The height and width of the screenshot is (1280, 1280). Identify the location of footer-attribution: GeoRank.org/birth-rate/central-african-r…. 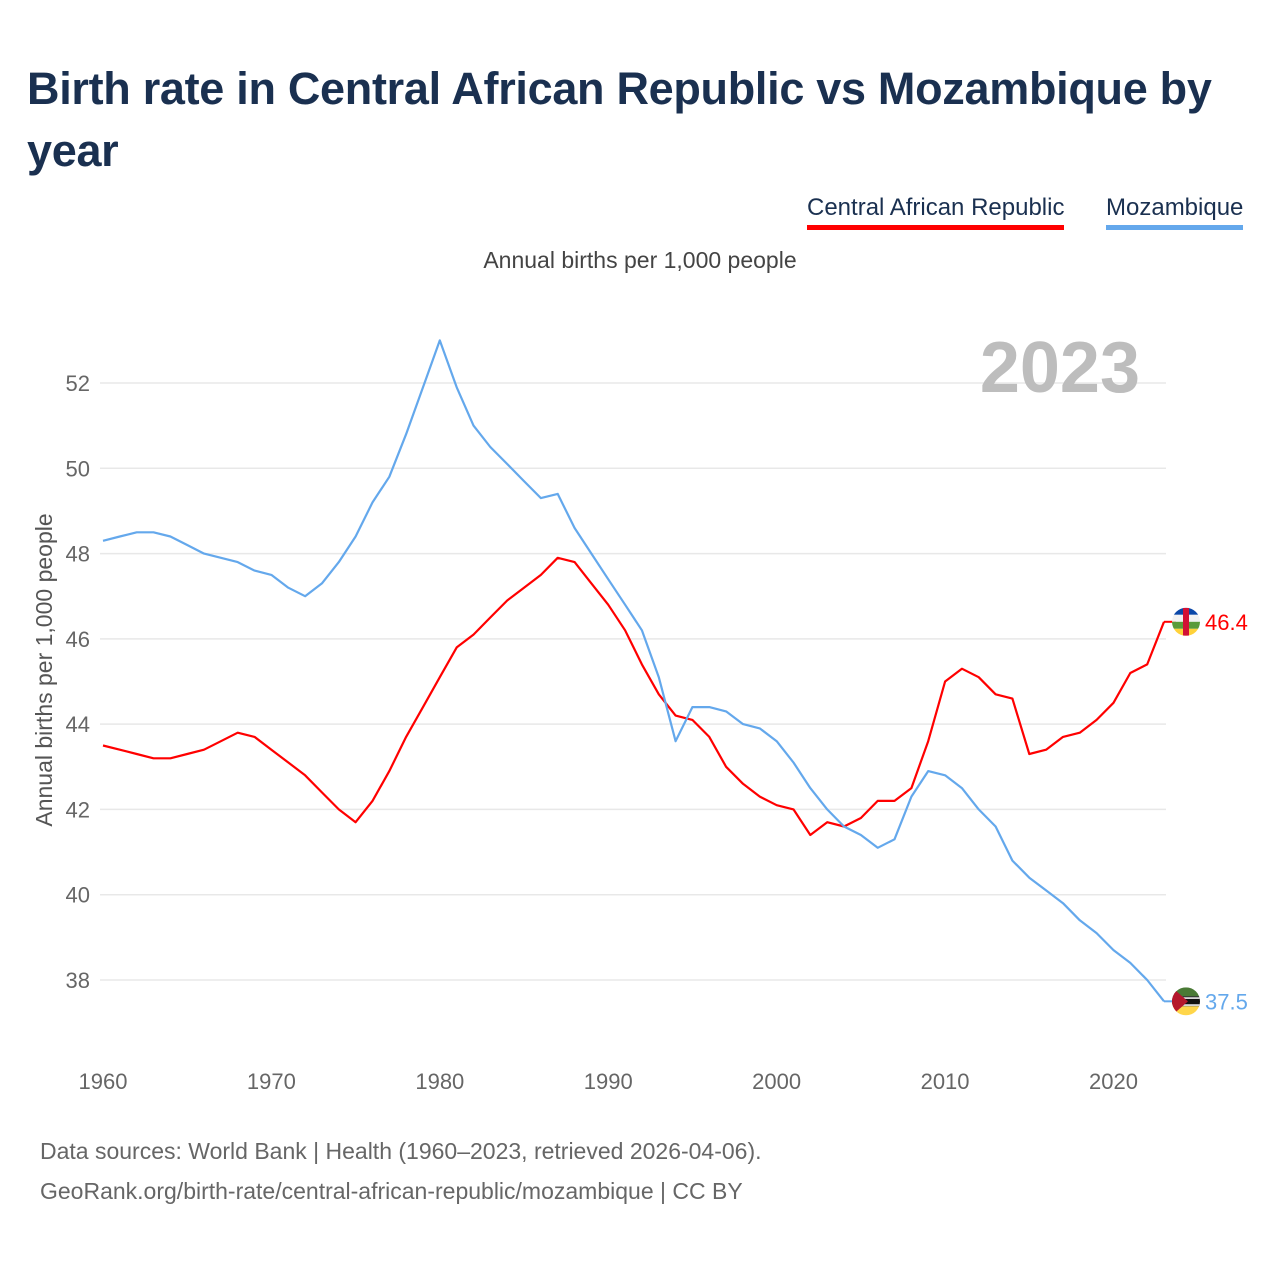
(391, 1191).